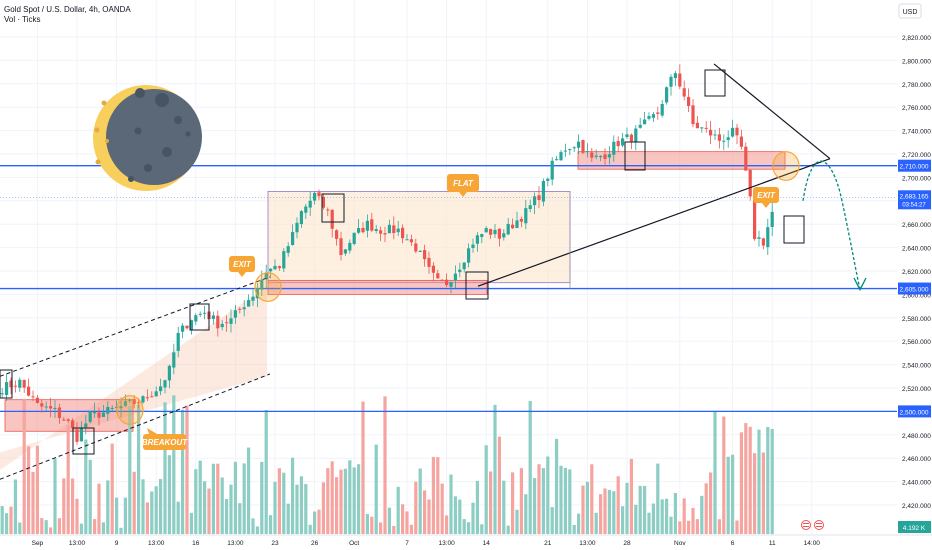 The image size is (932, 550). I want to click on currency-button-label: USD, so click(910, 12).